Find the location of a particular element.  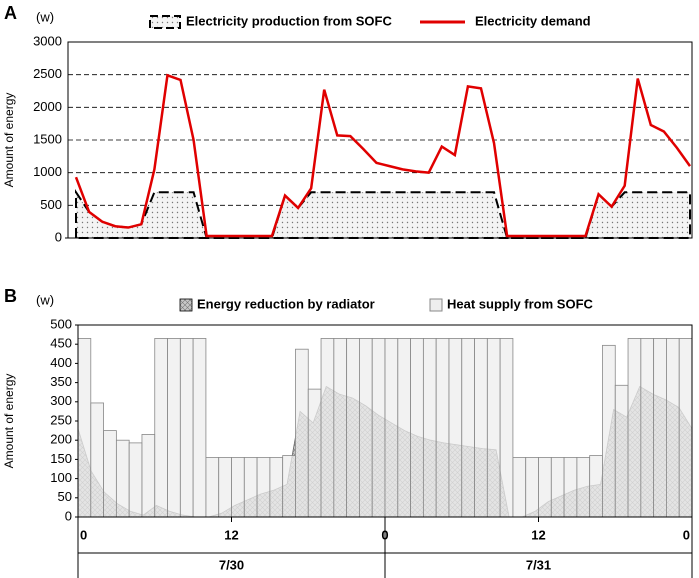

y-tick-label: 200 is located at coordinates (61, 439).